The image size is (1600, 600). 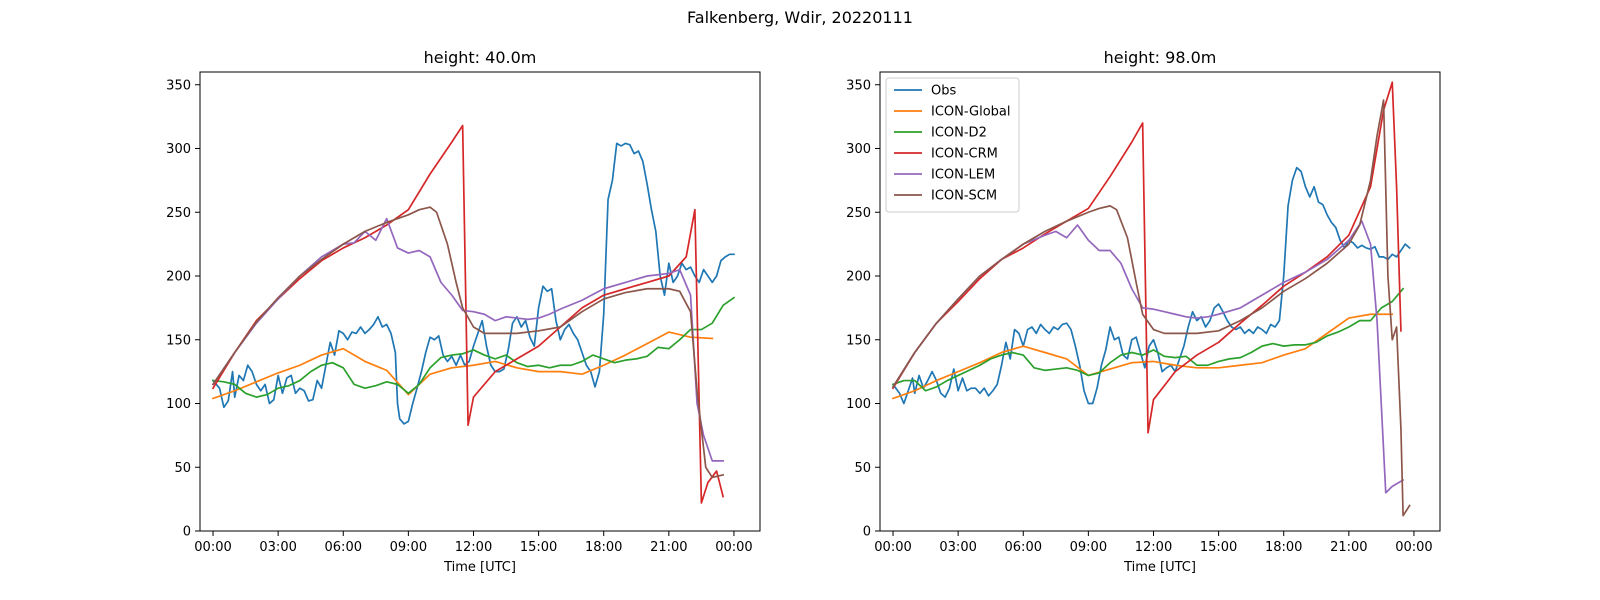 What do you see at coordinates (964, 196) in the screenshot?
I see `legend-label: ICON-SCM` at bounding box center [964, 196].